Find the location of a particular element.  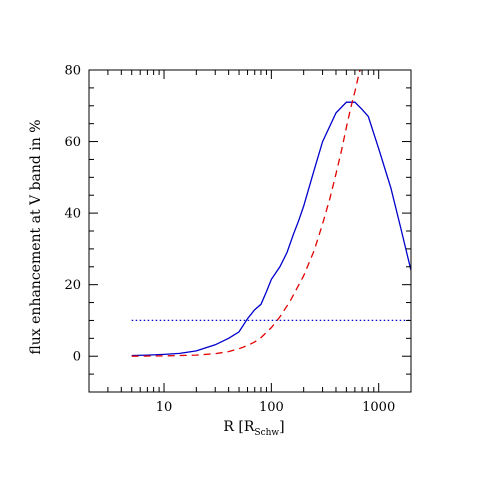

x-axis-label-sub: Schw is located at coordinates (266, 433).